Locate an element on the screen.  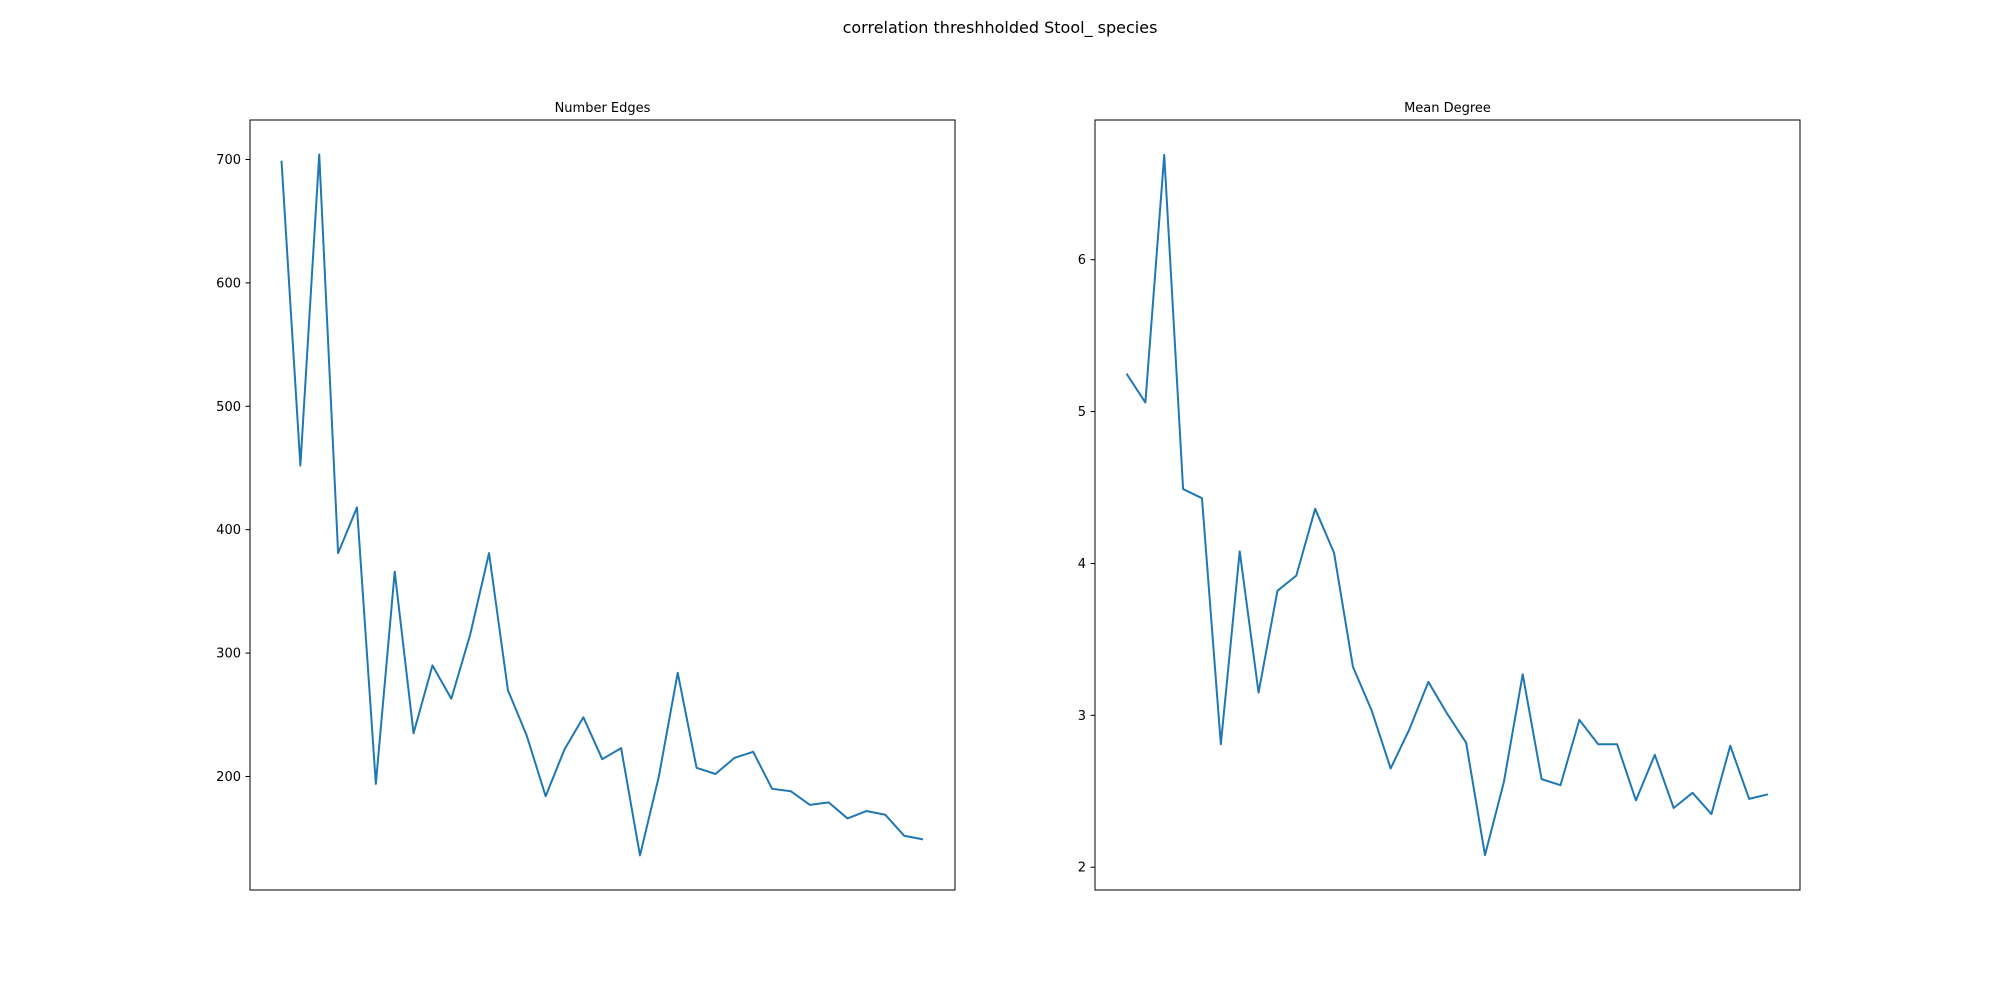
mean-degree-ytick-label: 3 is located at coordinates (1082, 716).